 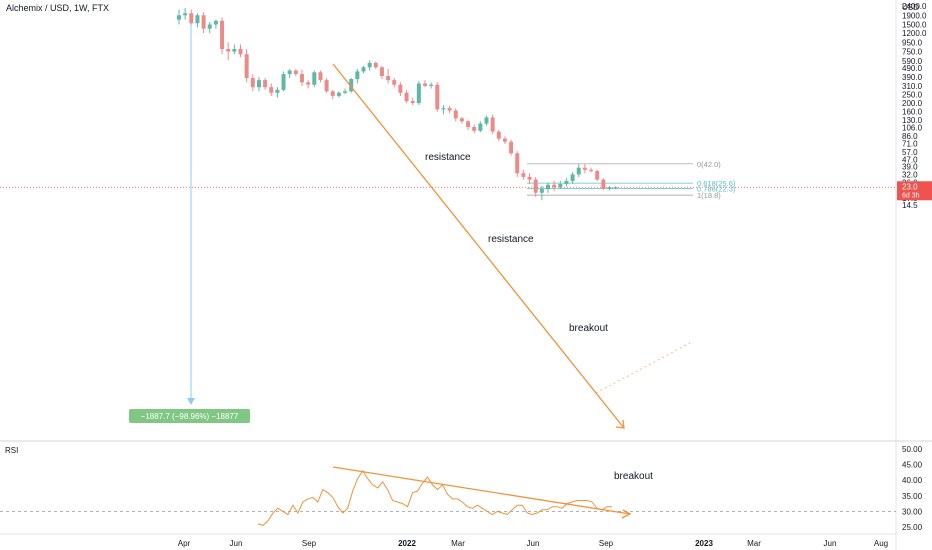 What do you see at coordinates (448, 157) in the screenshot?
I see `annotation-resistance-1: resistance` at bounding box center [448, 157].